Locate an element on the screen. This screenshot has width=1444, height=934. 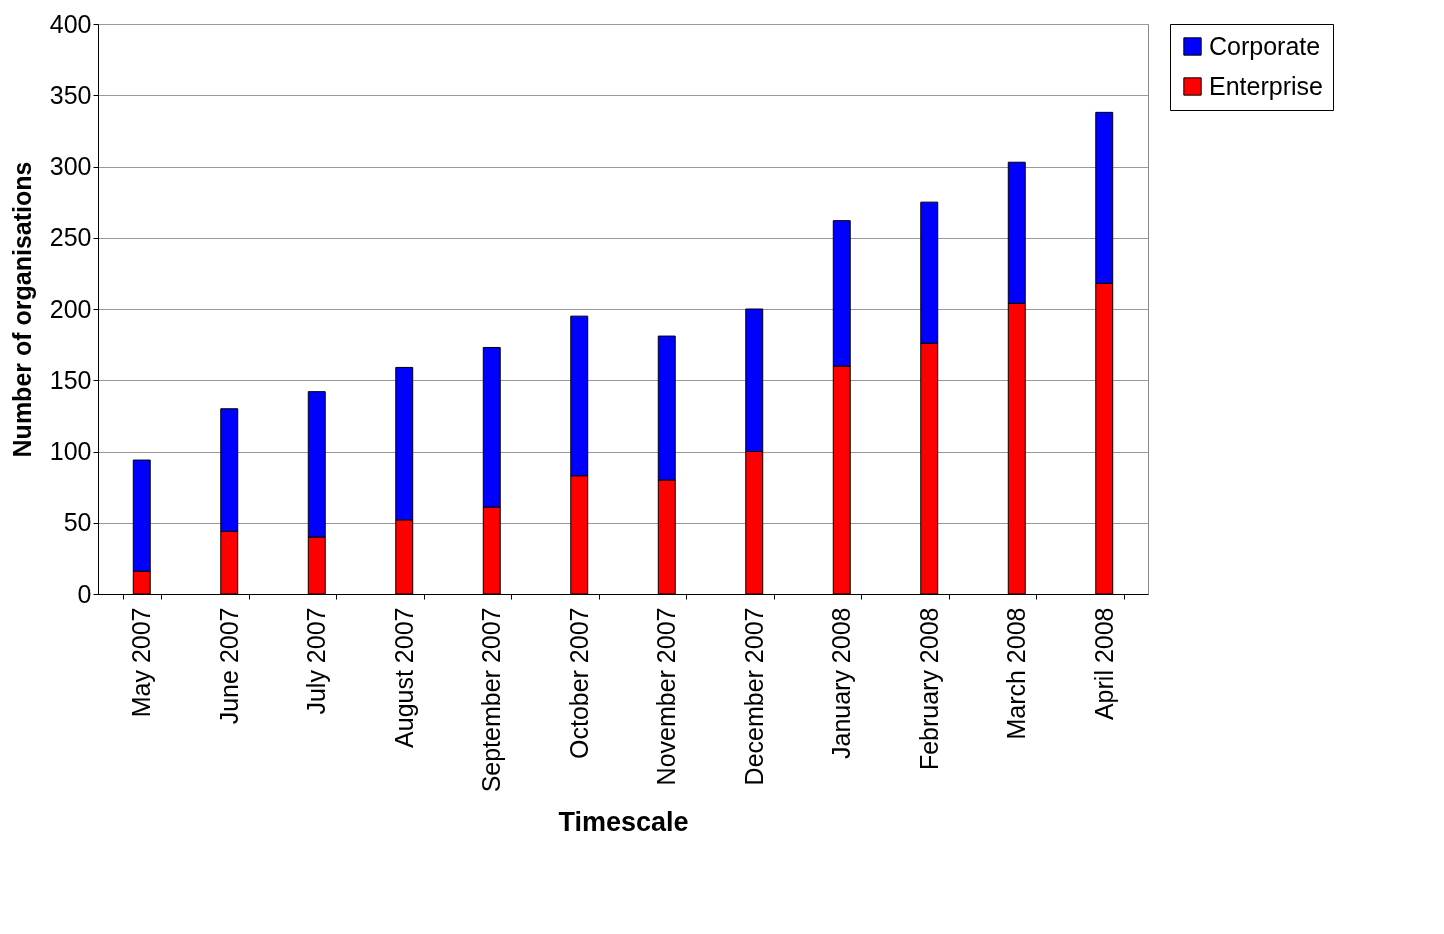
x-tick-label: January 2008 is located at coordinates (841, 683).